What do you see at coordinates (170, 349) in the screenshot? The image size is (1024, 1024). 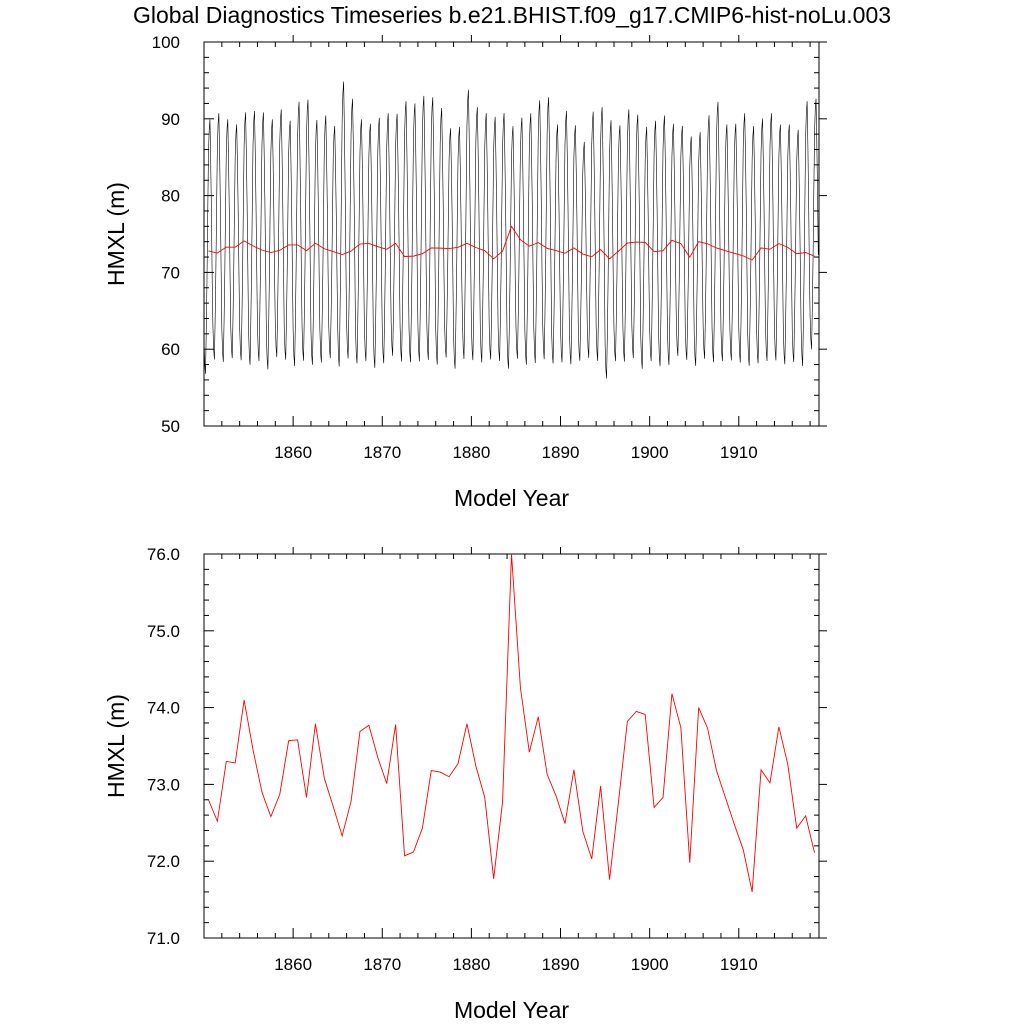 I see `y-tick-label: 60` at bounding box center [170, 349].